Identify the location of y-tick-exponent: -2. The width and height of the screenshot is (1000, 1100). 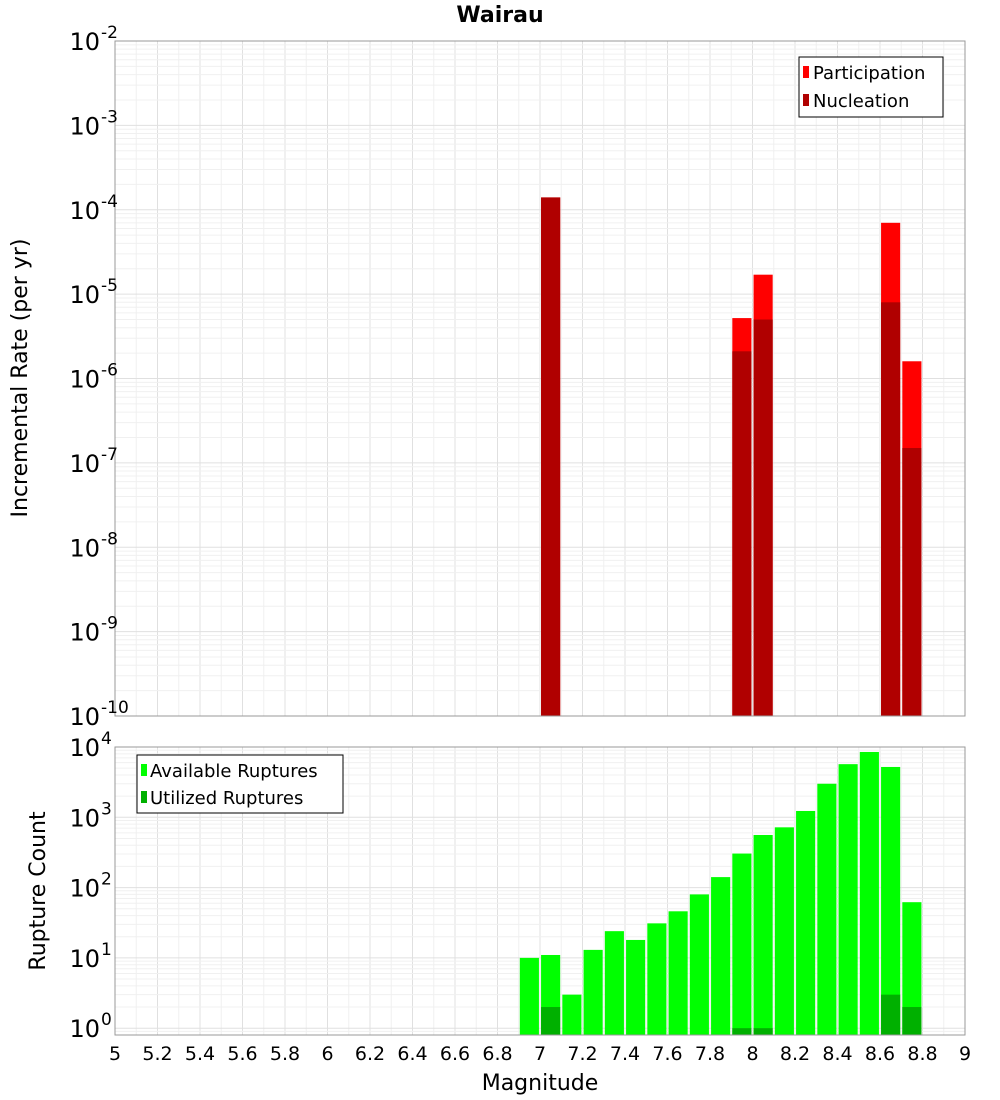
(109, 33).